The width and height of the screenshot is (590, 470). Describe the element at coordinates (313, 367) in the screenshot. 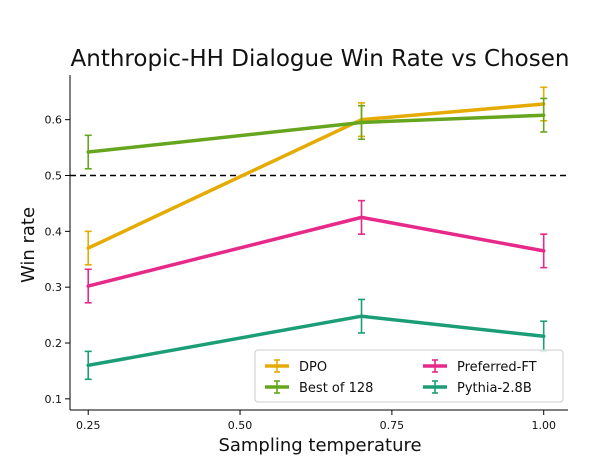

I see `legend-label: DPO` at that location.